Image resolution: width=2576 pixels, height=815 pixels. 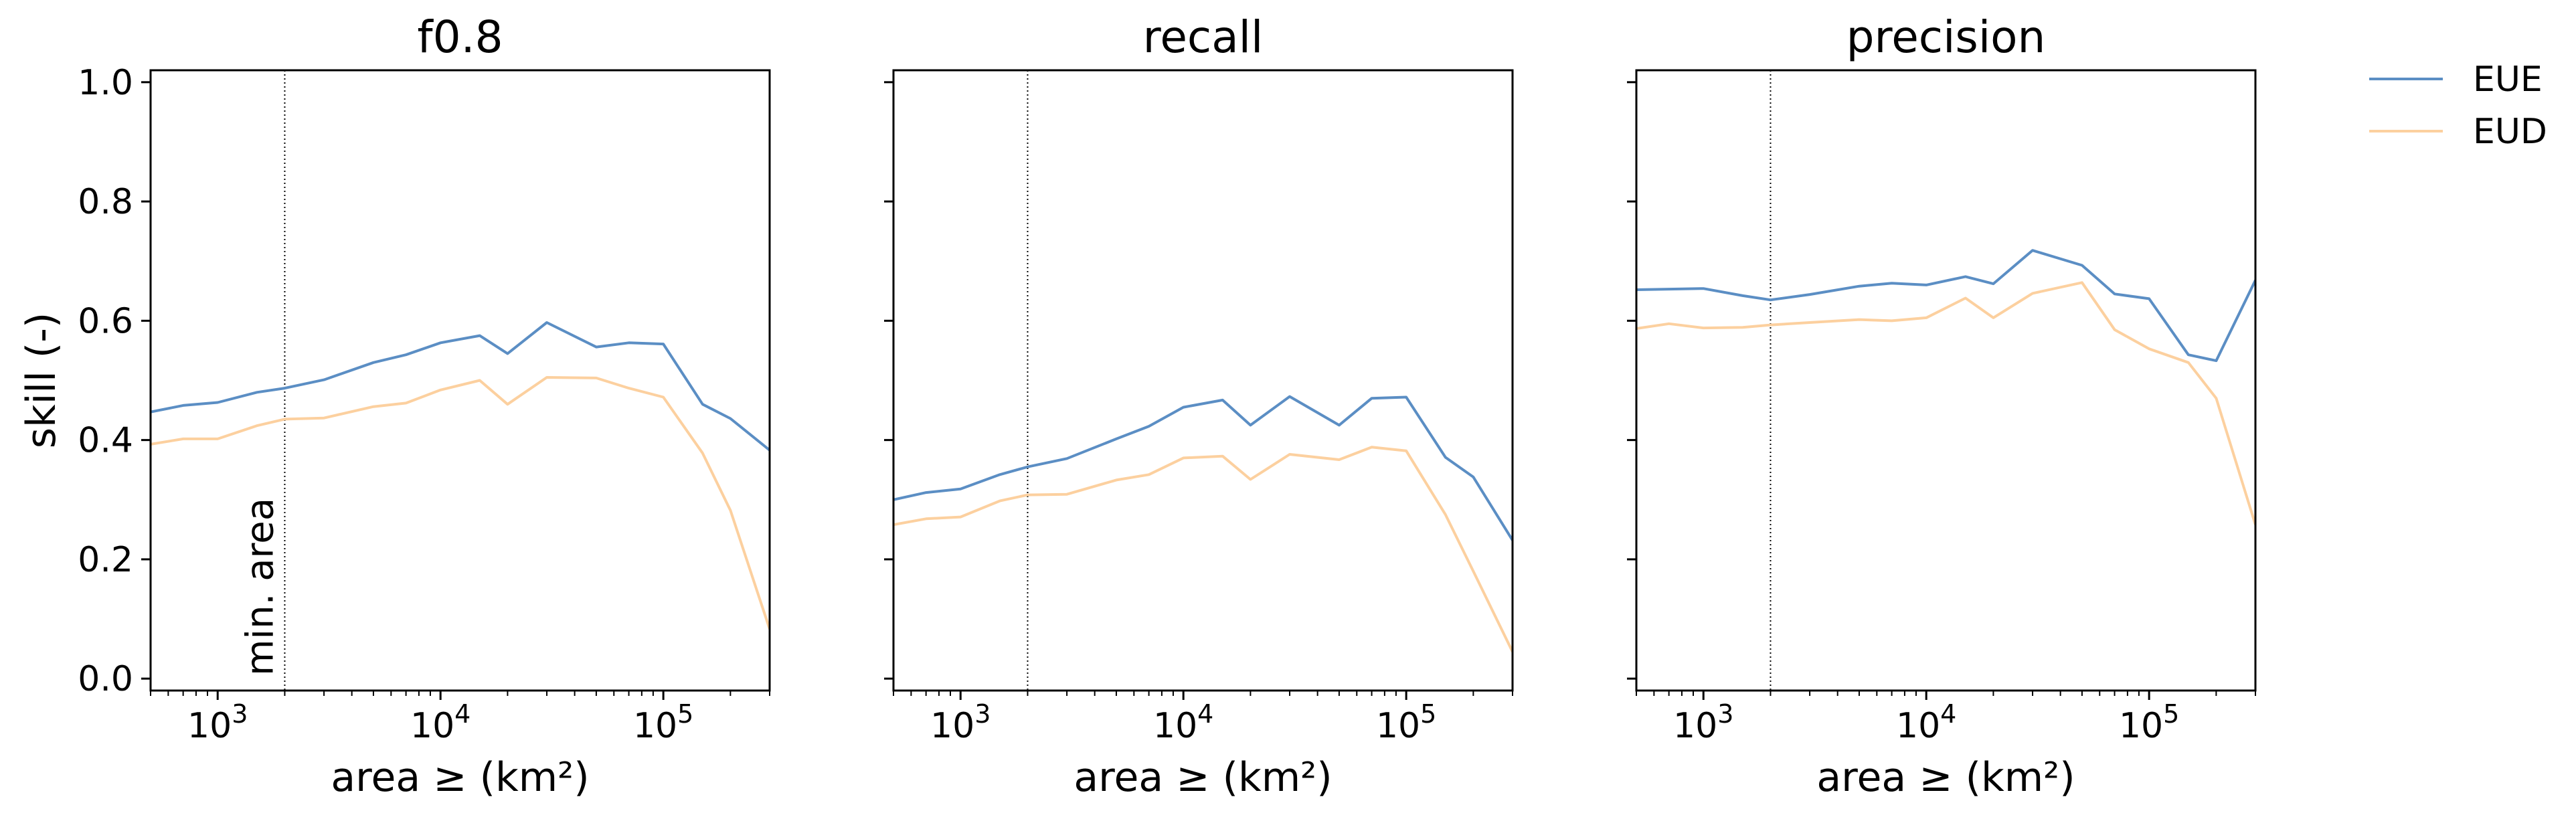 I want to click on min-area-label: min. area, so click(x=260, y=587).